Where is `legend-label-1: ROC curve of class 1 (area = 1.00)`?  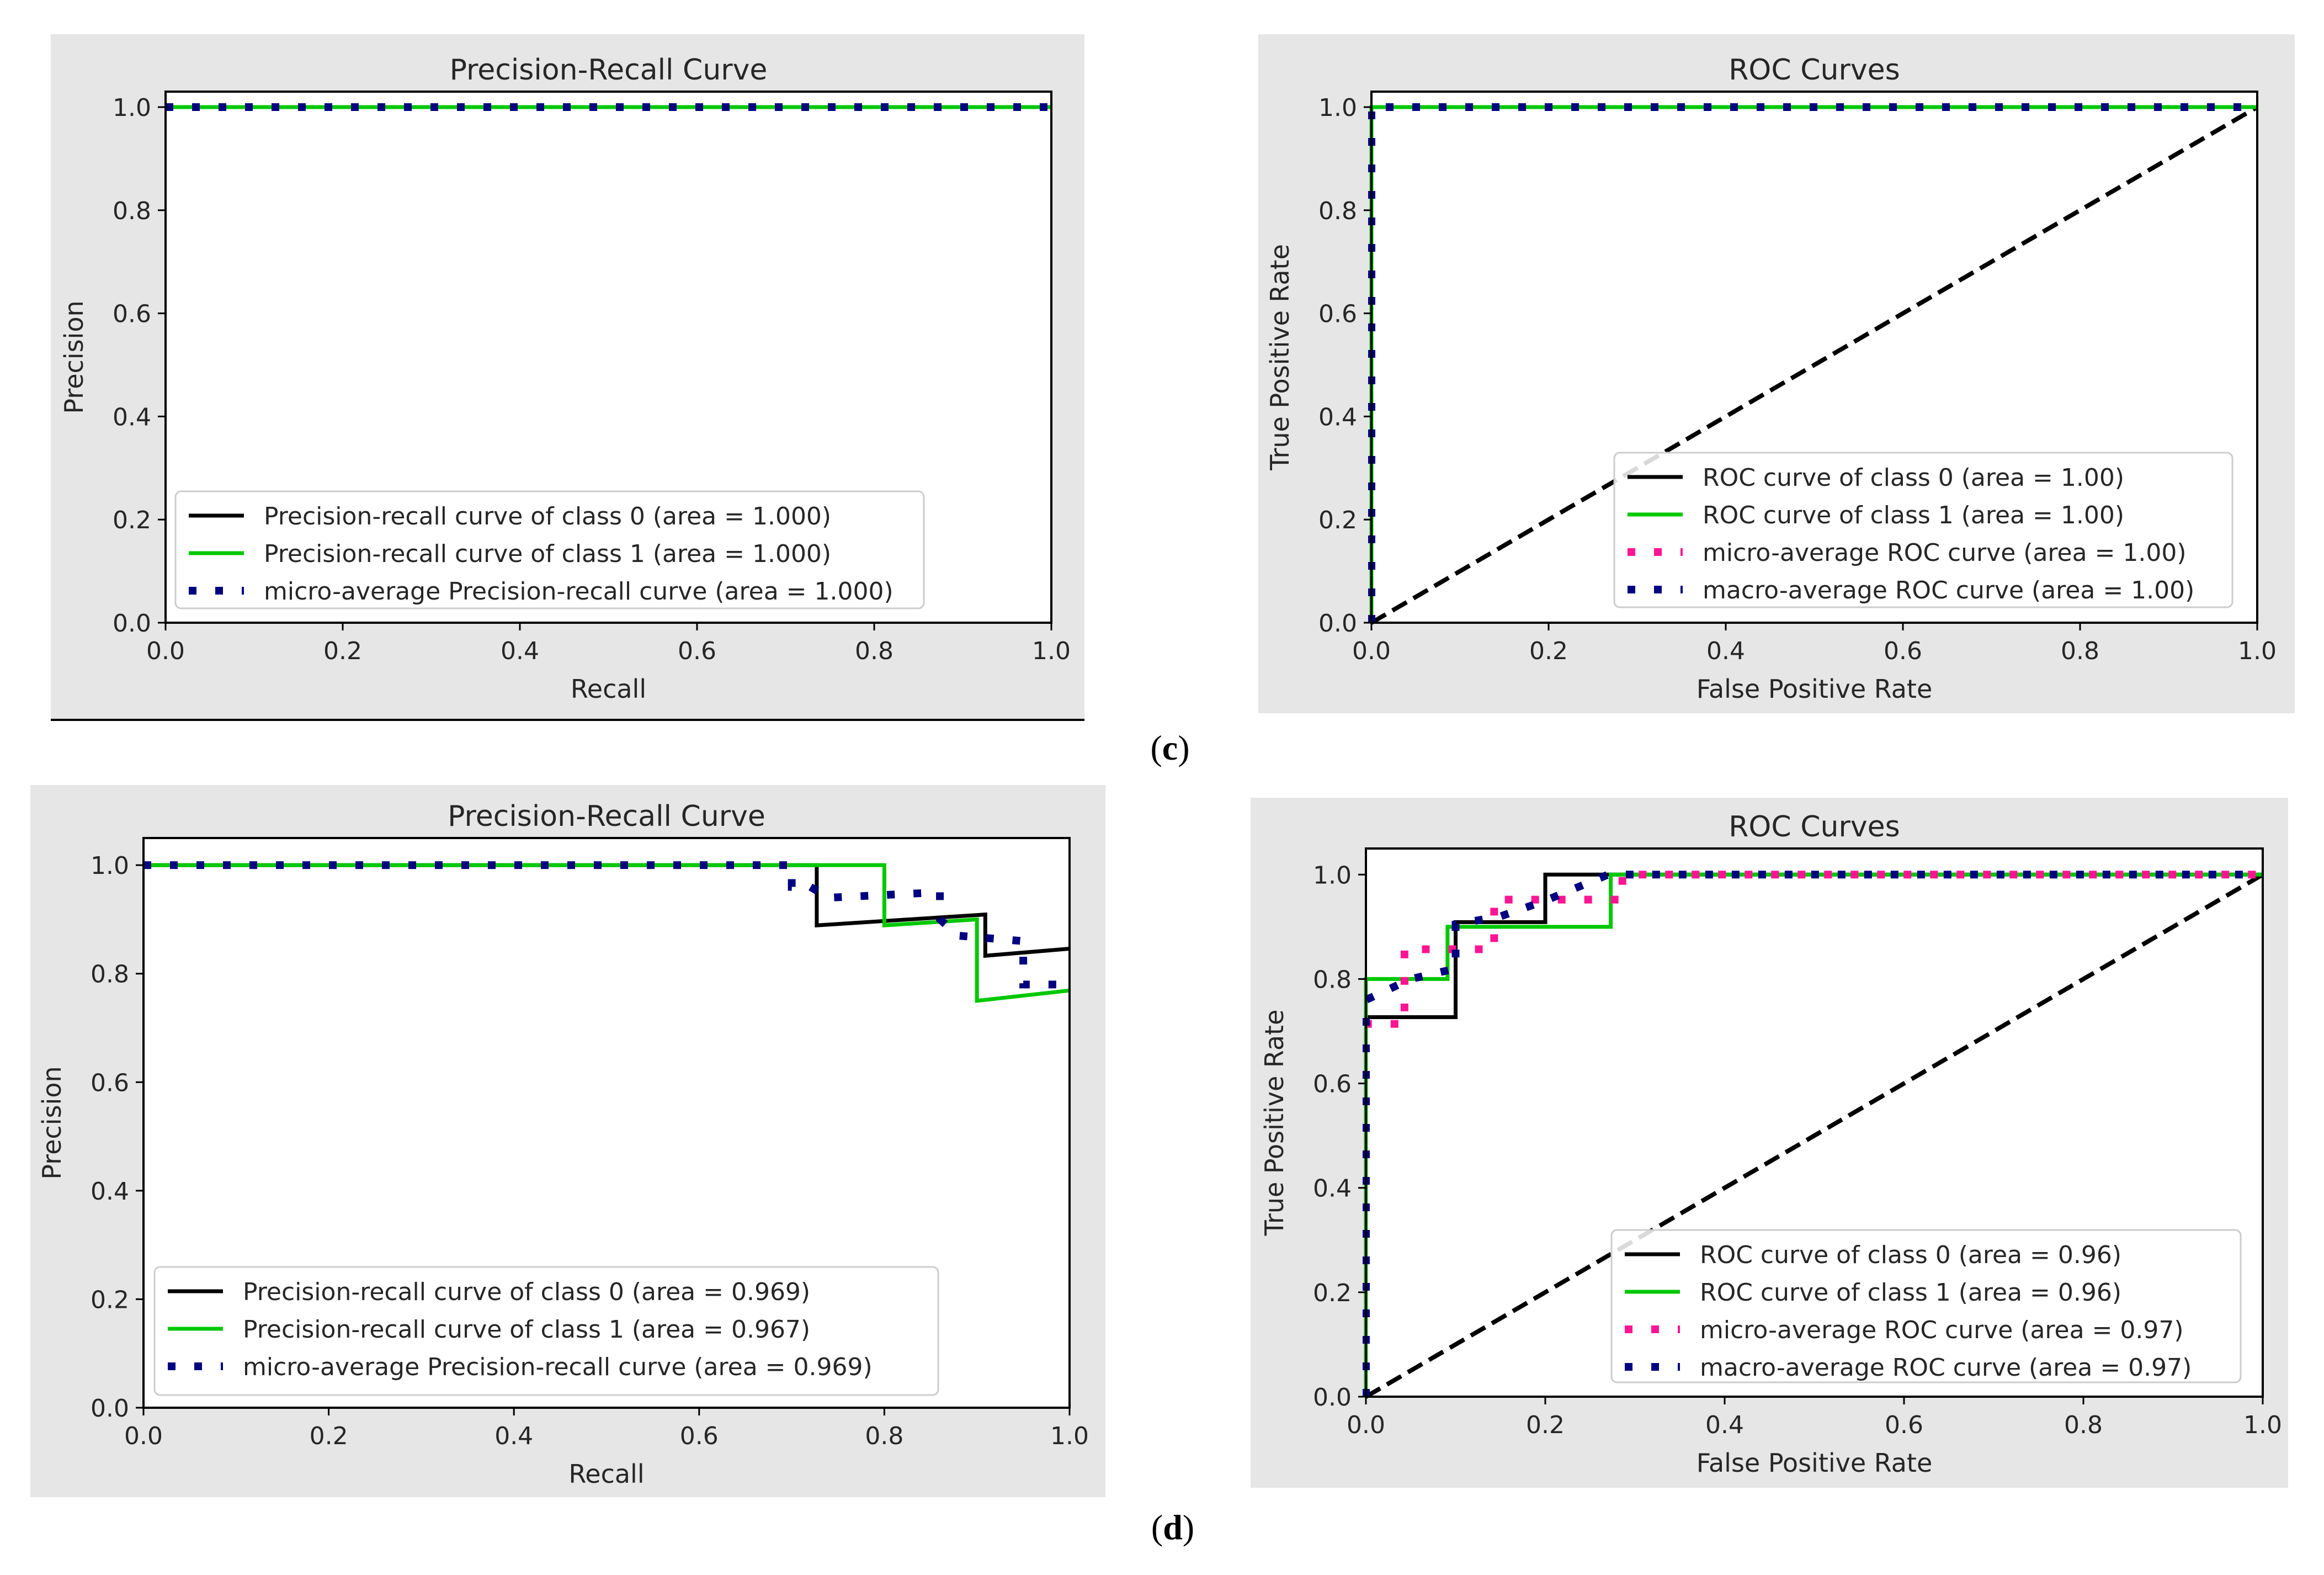 legend-label-1: ROC curve of class 1 (area = 1.00) is located at coordinates (1913, 515).